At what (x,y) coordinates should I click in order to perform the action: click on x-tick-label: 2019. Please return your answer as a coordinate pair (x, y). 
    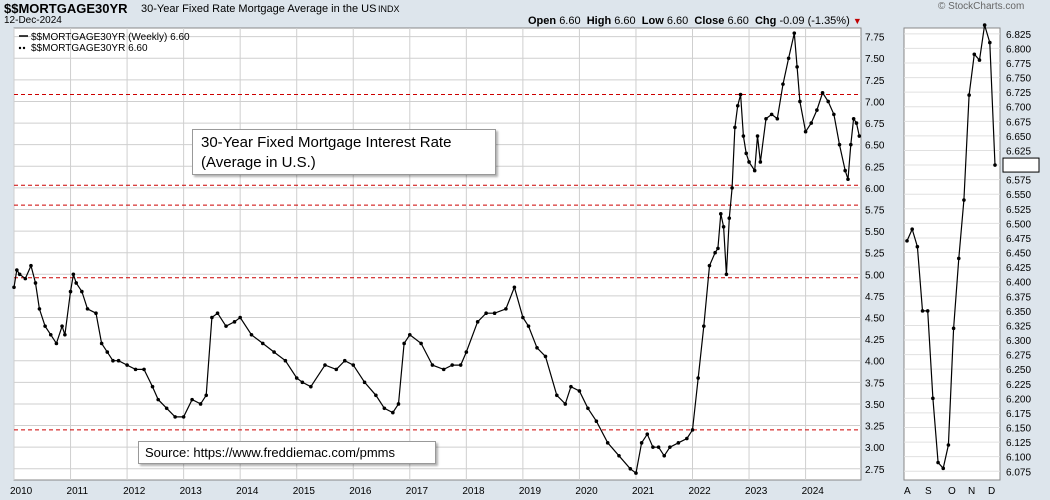
    Looking at the image, I should click on (530, 491).